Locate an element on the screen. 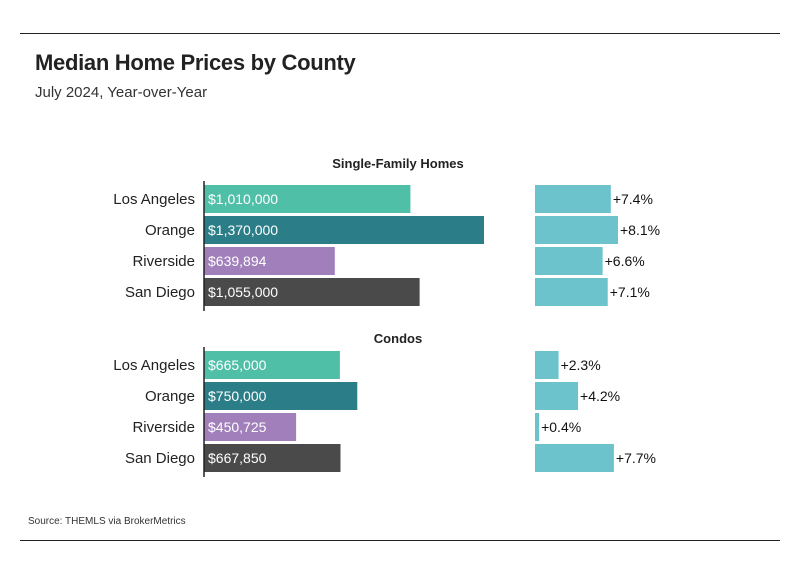 This screenshot has width=800, height=575. change-value-label: +4.2% is located at coordinates (600, 396).